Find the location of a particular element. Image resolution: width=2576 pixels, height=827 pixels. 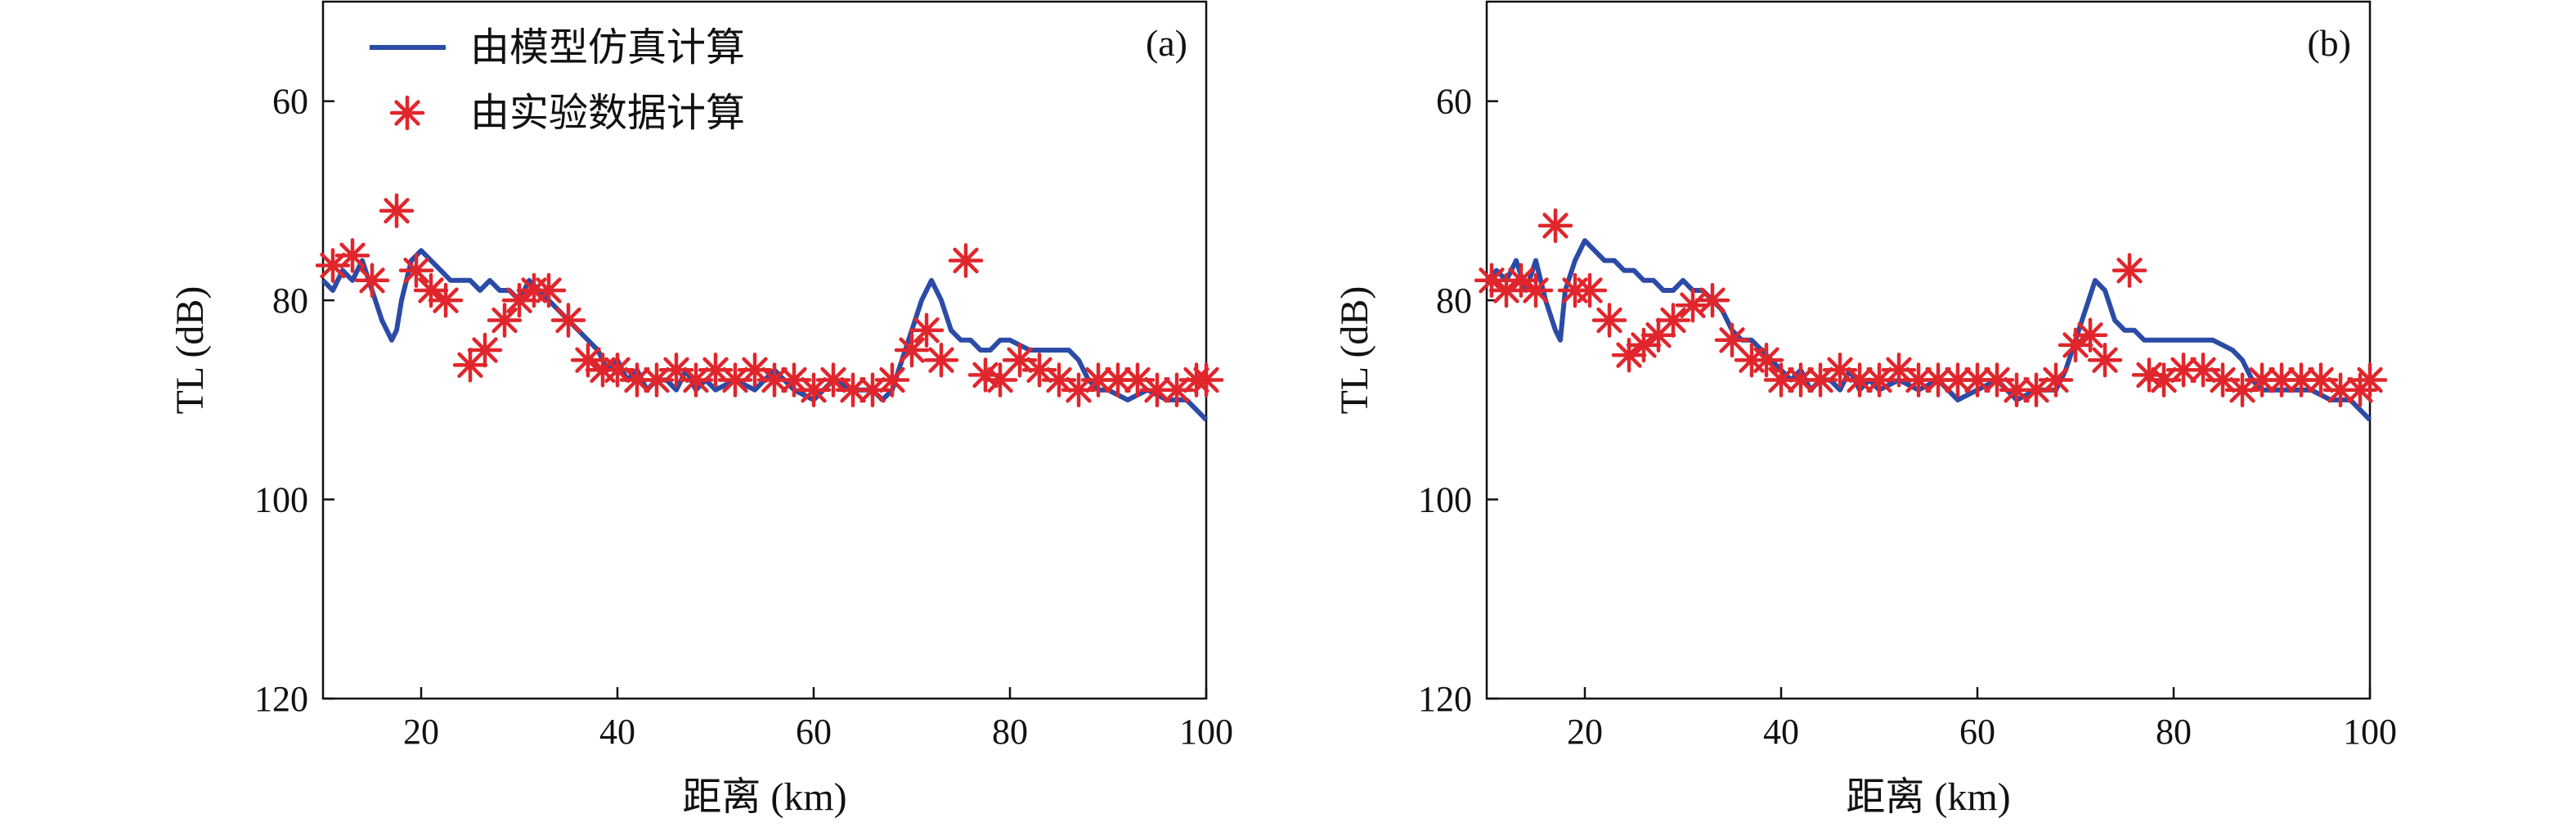

legend-star-marker is located at coordinates (407, 113).